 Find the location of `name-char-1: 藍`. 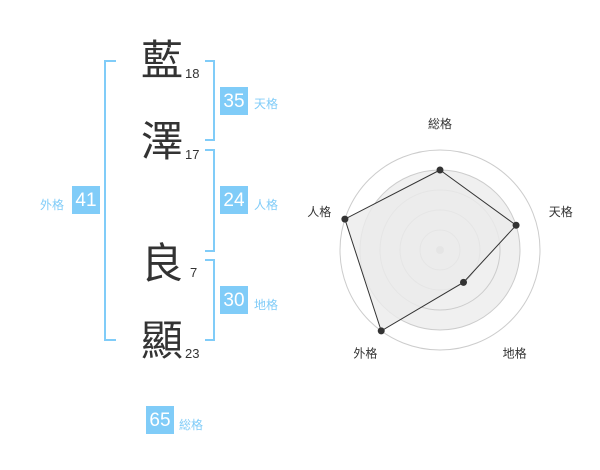

name-char-1: 藍 is located at coordinates (162, 60).